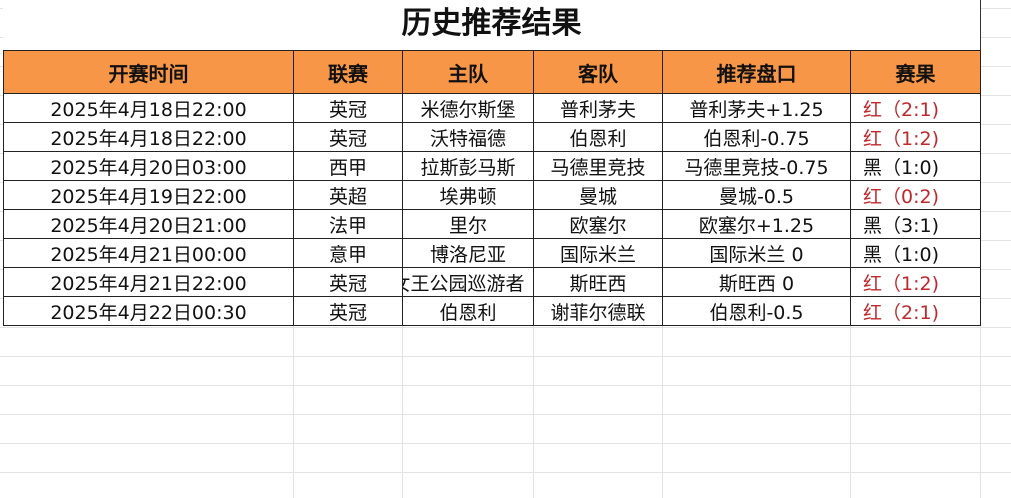 This screenshot has width=1011, height=498. Describe the element at coordinates (468, 137) in the screenshot. I see `cell-home: 沃特福德` at that location.